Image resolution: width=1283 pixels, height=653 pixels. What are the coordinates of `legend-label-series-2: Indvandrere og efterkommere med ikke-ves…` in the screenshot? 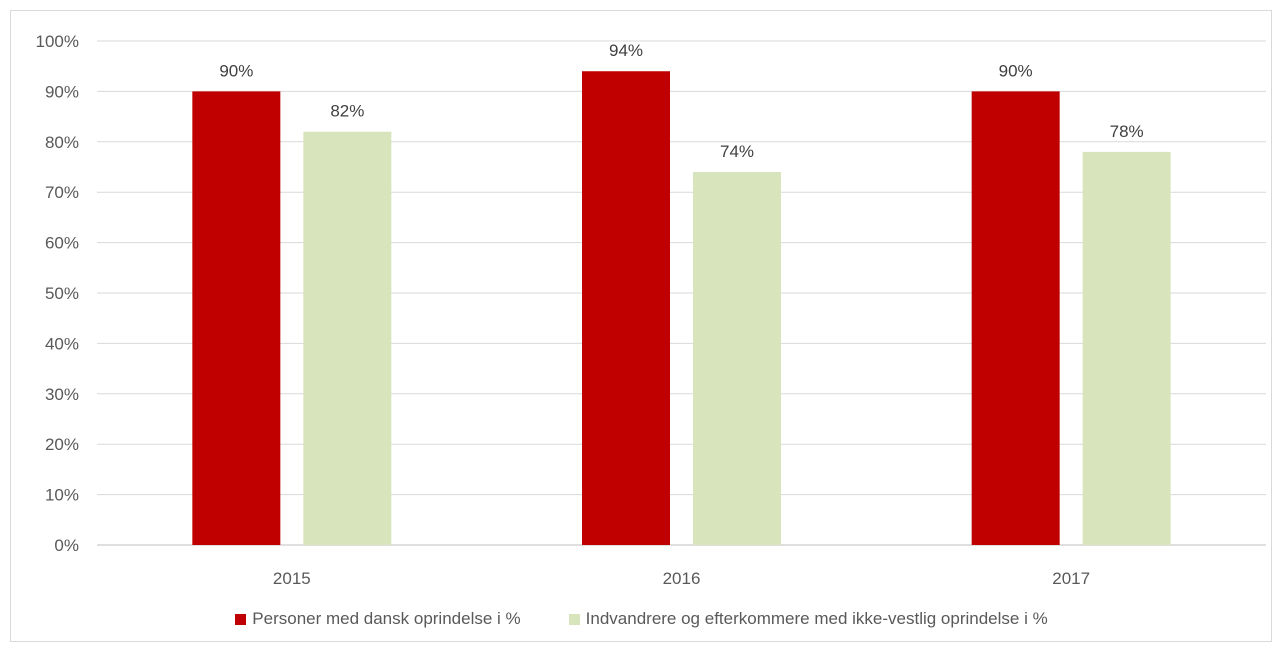 It's located at (816, 618).